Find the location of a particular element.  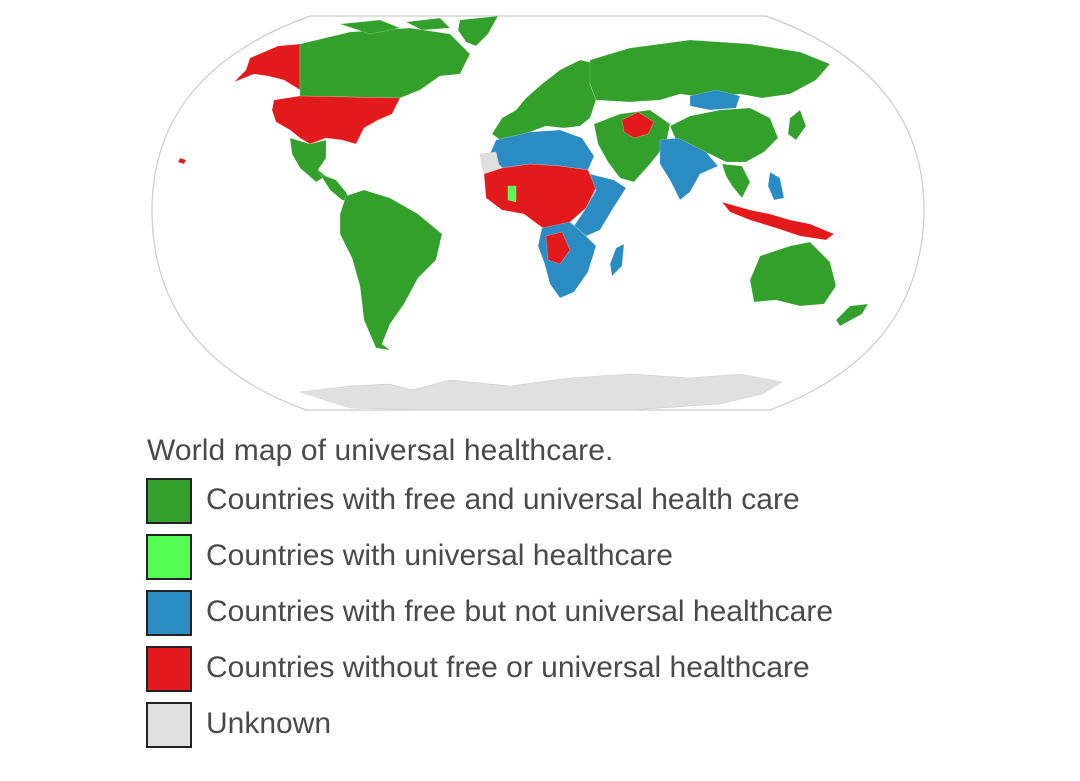

region-russia is located at coordinates (710, 71).